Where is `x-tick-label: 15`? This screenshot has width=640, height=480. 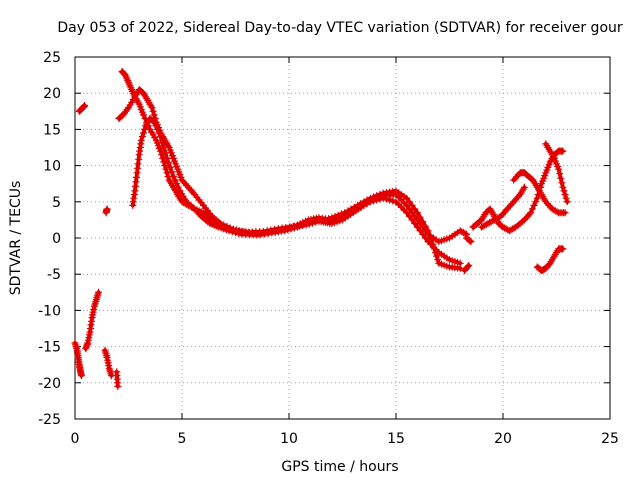 x-tick-label: 15 is located at coordinates (396, 439).